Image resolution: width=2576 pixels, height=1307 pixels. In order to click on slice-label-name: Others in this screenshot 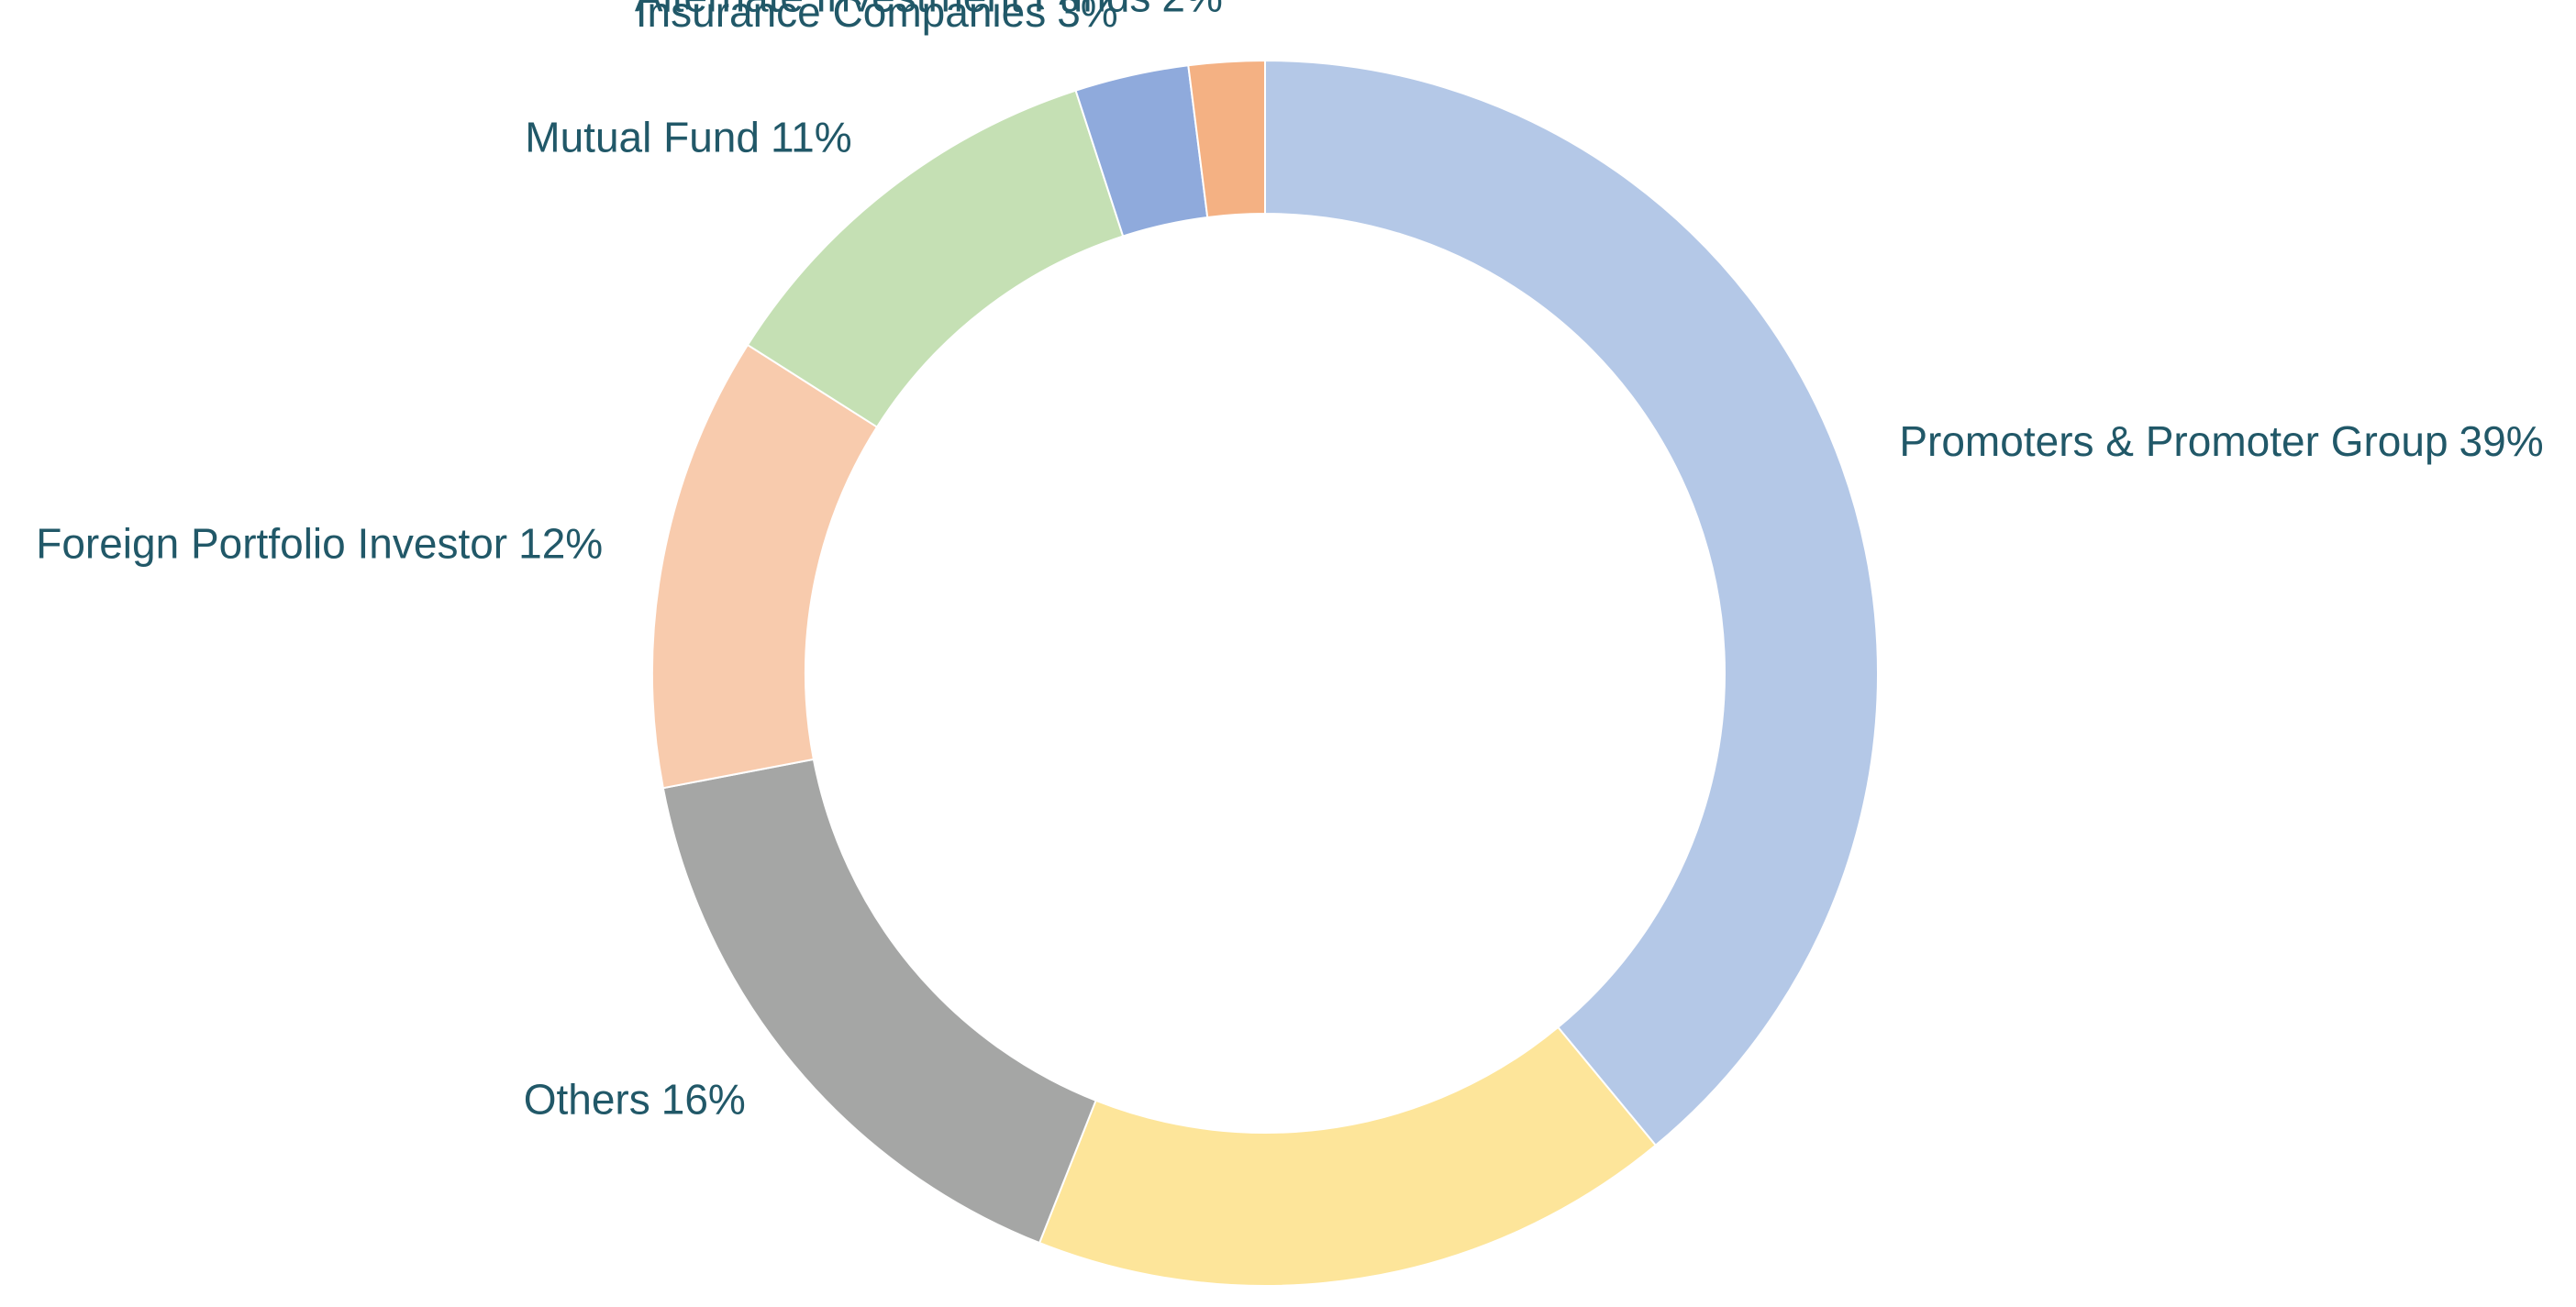, I will do `click(587, 1100)`.